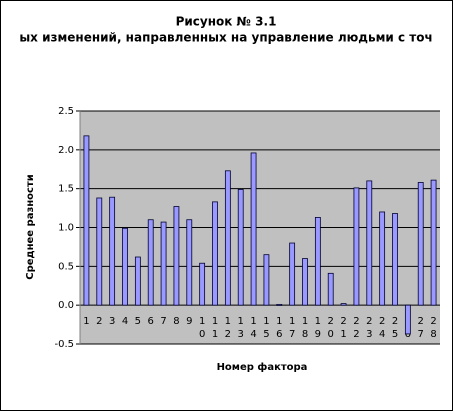 This screenshot has height=411, width=453. I want to click on x-tick-label: 1, so click(86, 321).